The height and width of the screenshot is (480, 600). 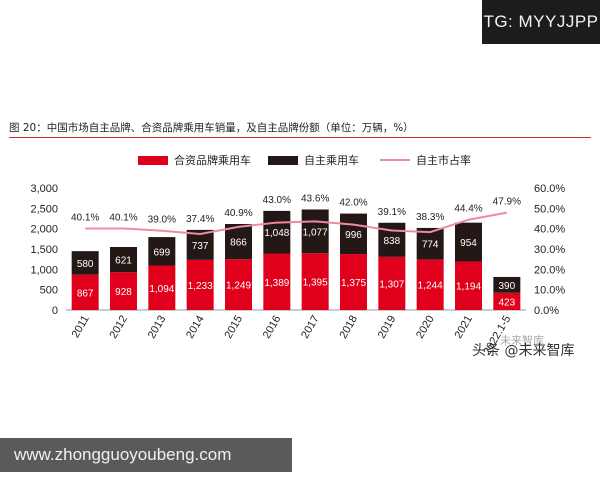 I want to click on y-right-tick-label: 60.0%, so click(x=549, y=189).